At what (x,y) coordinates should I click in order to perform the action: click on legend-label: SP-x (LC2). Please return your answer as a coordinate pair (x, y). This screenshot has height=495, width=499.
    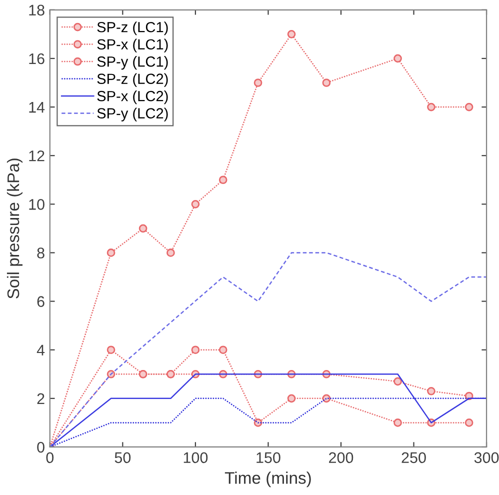
    Looking at the image, I should click on (132, 97).